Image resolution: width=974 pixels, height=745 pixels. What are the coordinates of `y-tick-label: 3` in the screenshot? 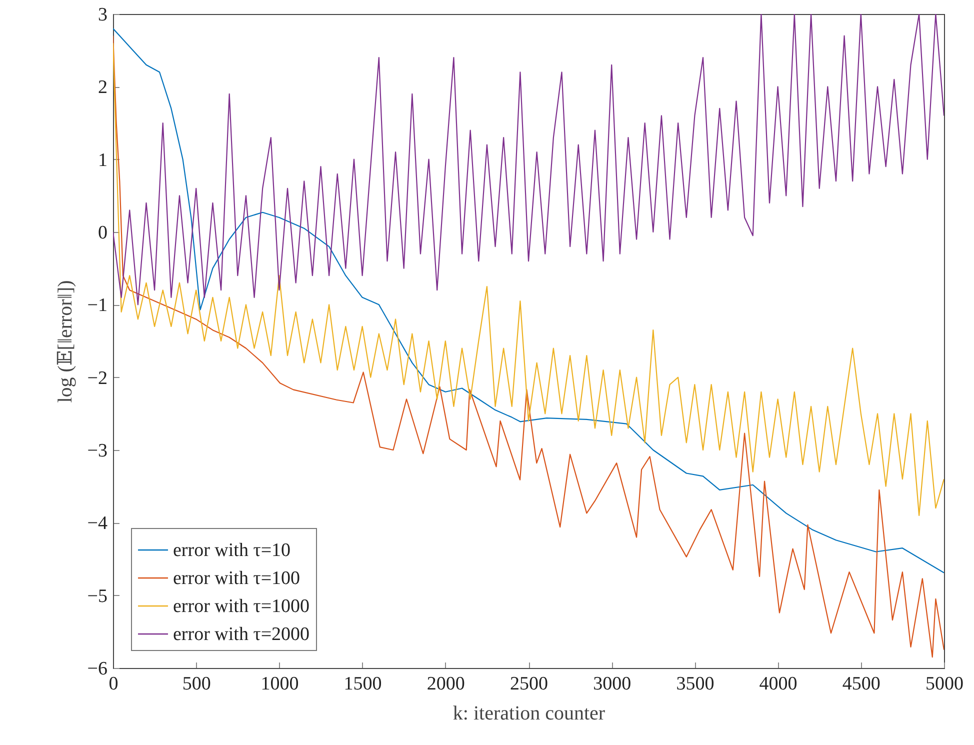 It's located at (103, 15).